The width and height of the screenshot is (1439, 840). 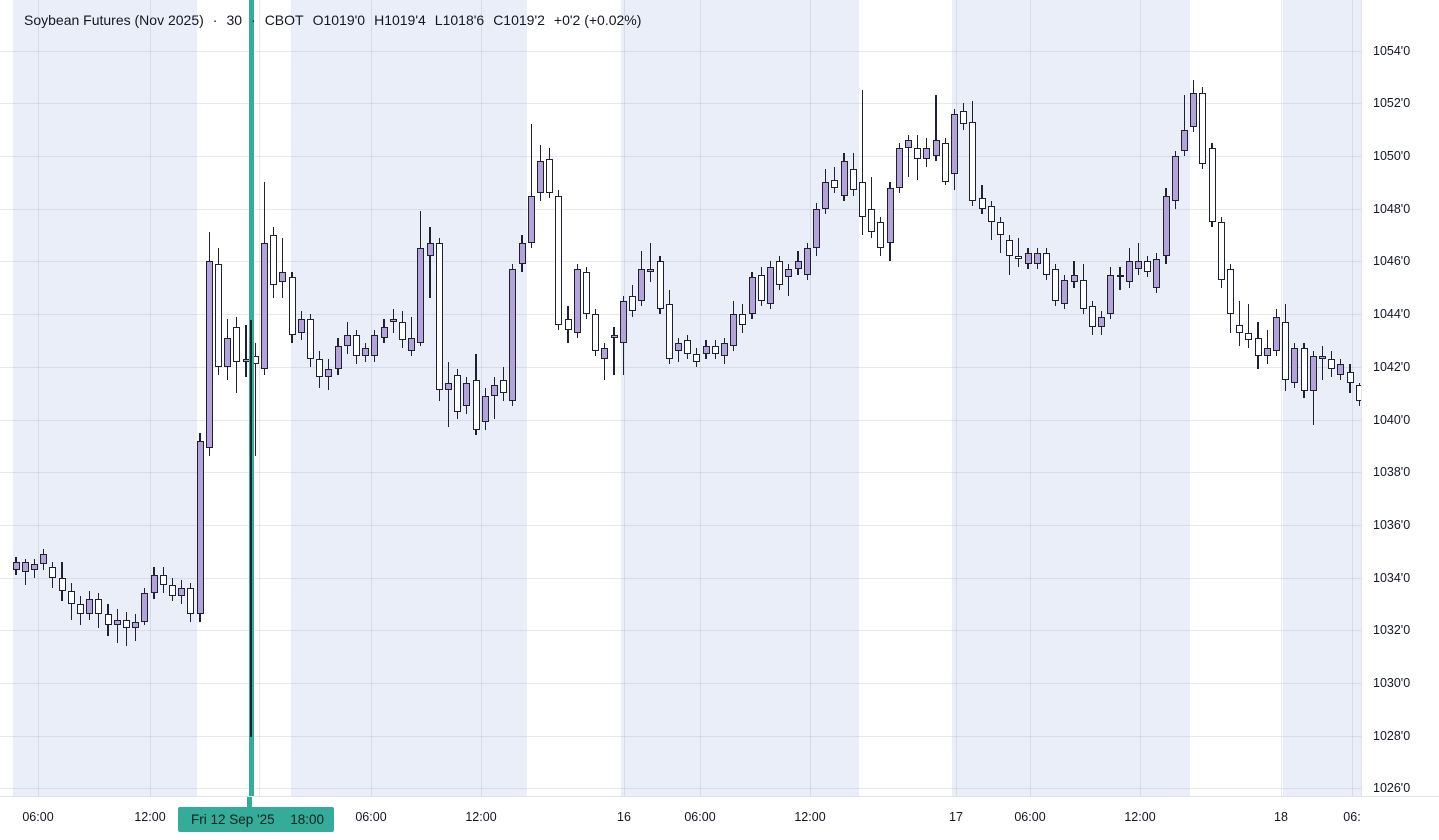 I want to click on time-axis-label: 16, so click(x=624, y=817).